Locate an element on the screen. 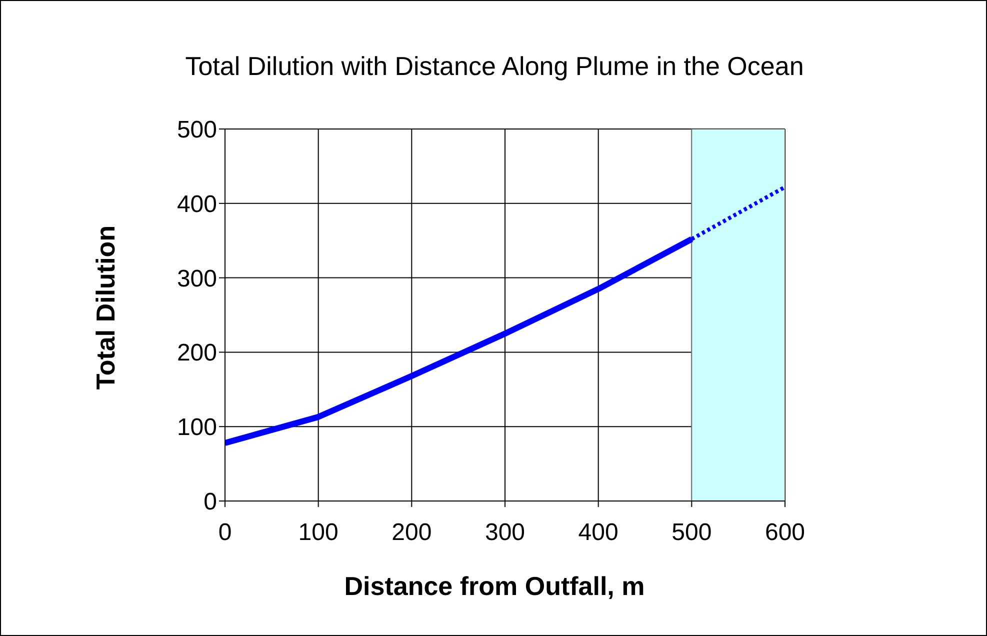  y-tick-label: 400 is located at coordinates (196, 204).